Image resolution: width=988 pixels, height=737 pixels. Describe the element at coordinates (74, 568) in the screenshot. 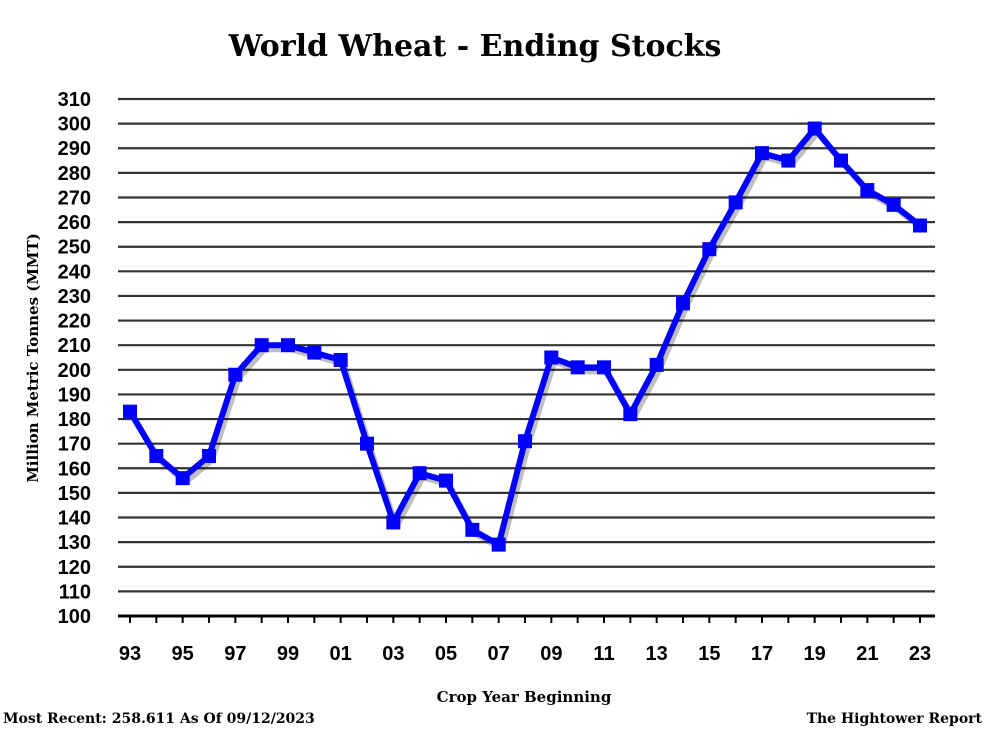

I see `y-tick-label: 120` at that location.